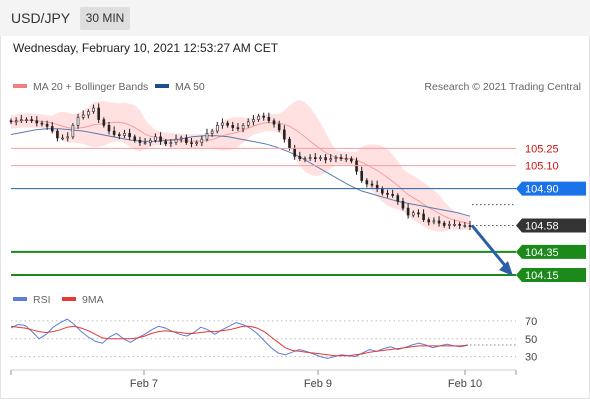  What do you see at coordinates (263, 380) in the screenshot?
I see `x-axis: Feb 7 Feb 9 Feb 10` at bounding box center [263, 380].